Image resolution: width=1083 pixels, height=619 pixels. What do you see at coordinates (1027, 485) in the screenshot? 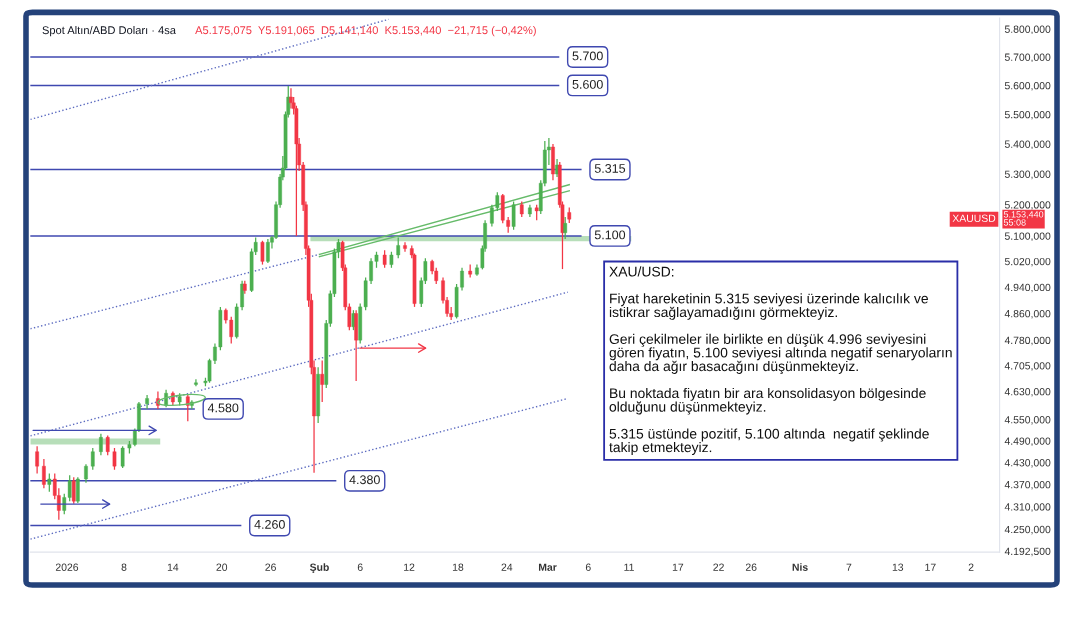
I see `y-tick-label: 4.370,000` at bounding box center [1027, 485].